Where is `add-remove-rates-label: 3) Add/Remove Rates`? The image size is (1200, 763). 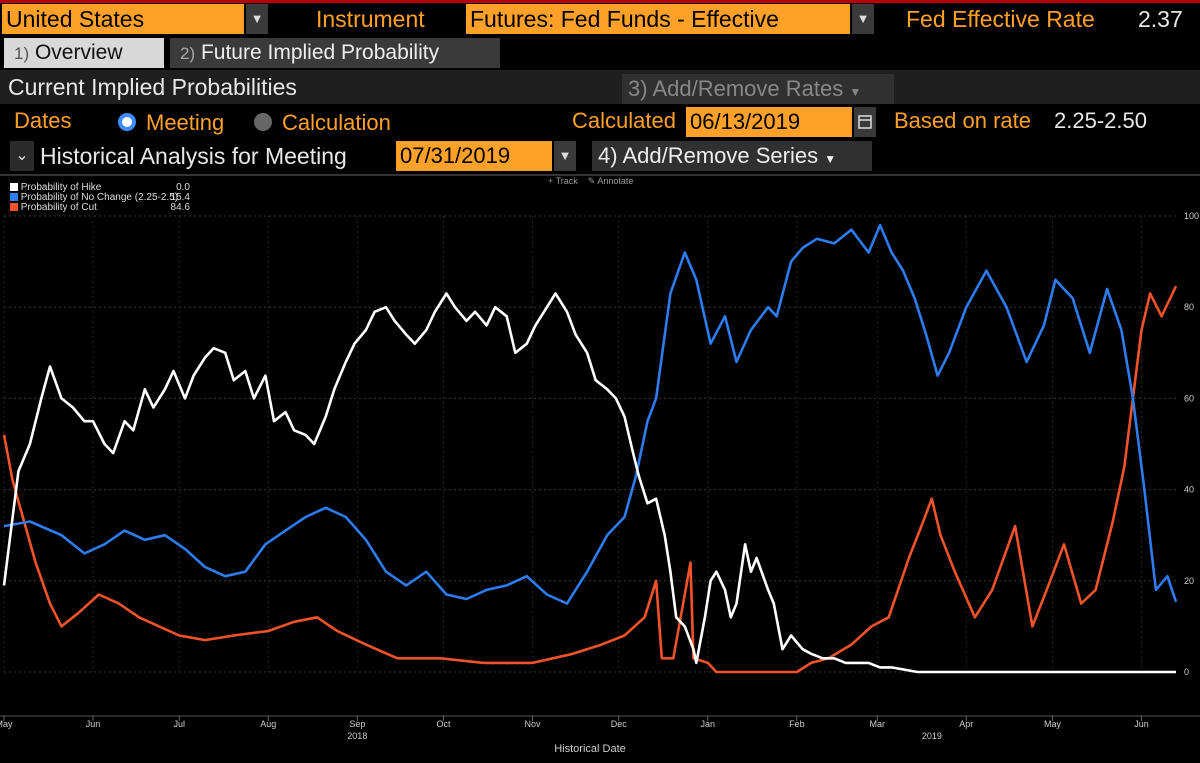 add-remove-rates-label: 3) Add/Remove Rates is located at coordinates (736, 88).